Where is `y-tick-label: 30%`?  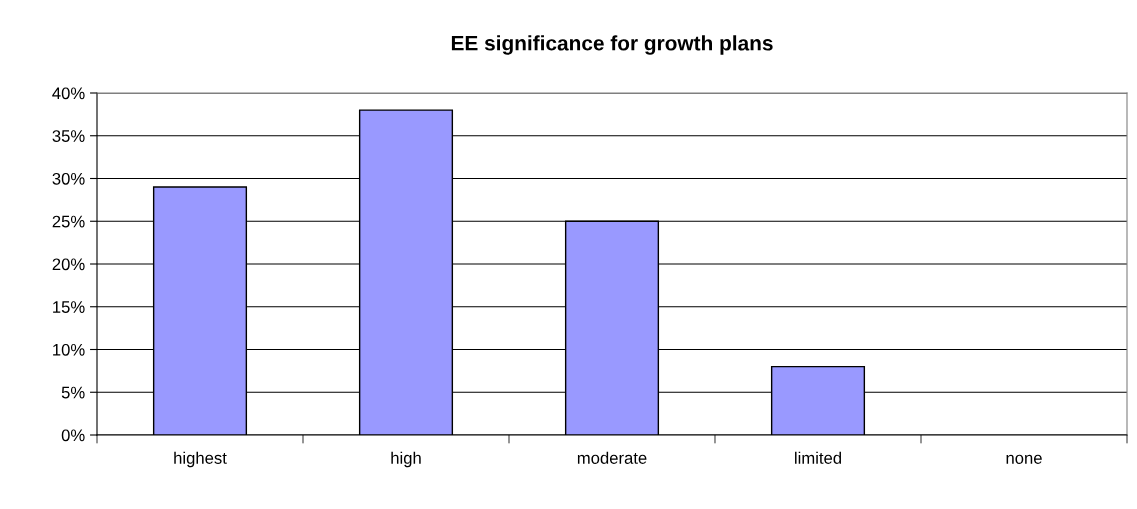
y-tick-label: 30% is located at coordinates (68, 178).